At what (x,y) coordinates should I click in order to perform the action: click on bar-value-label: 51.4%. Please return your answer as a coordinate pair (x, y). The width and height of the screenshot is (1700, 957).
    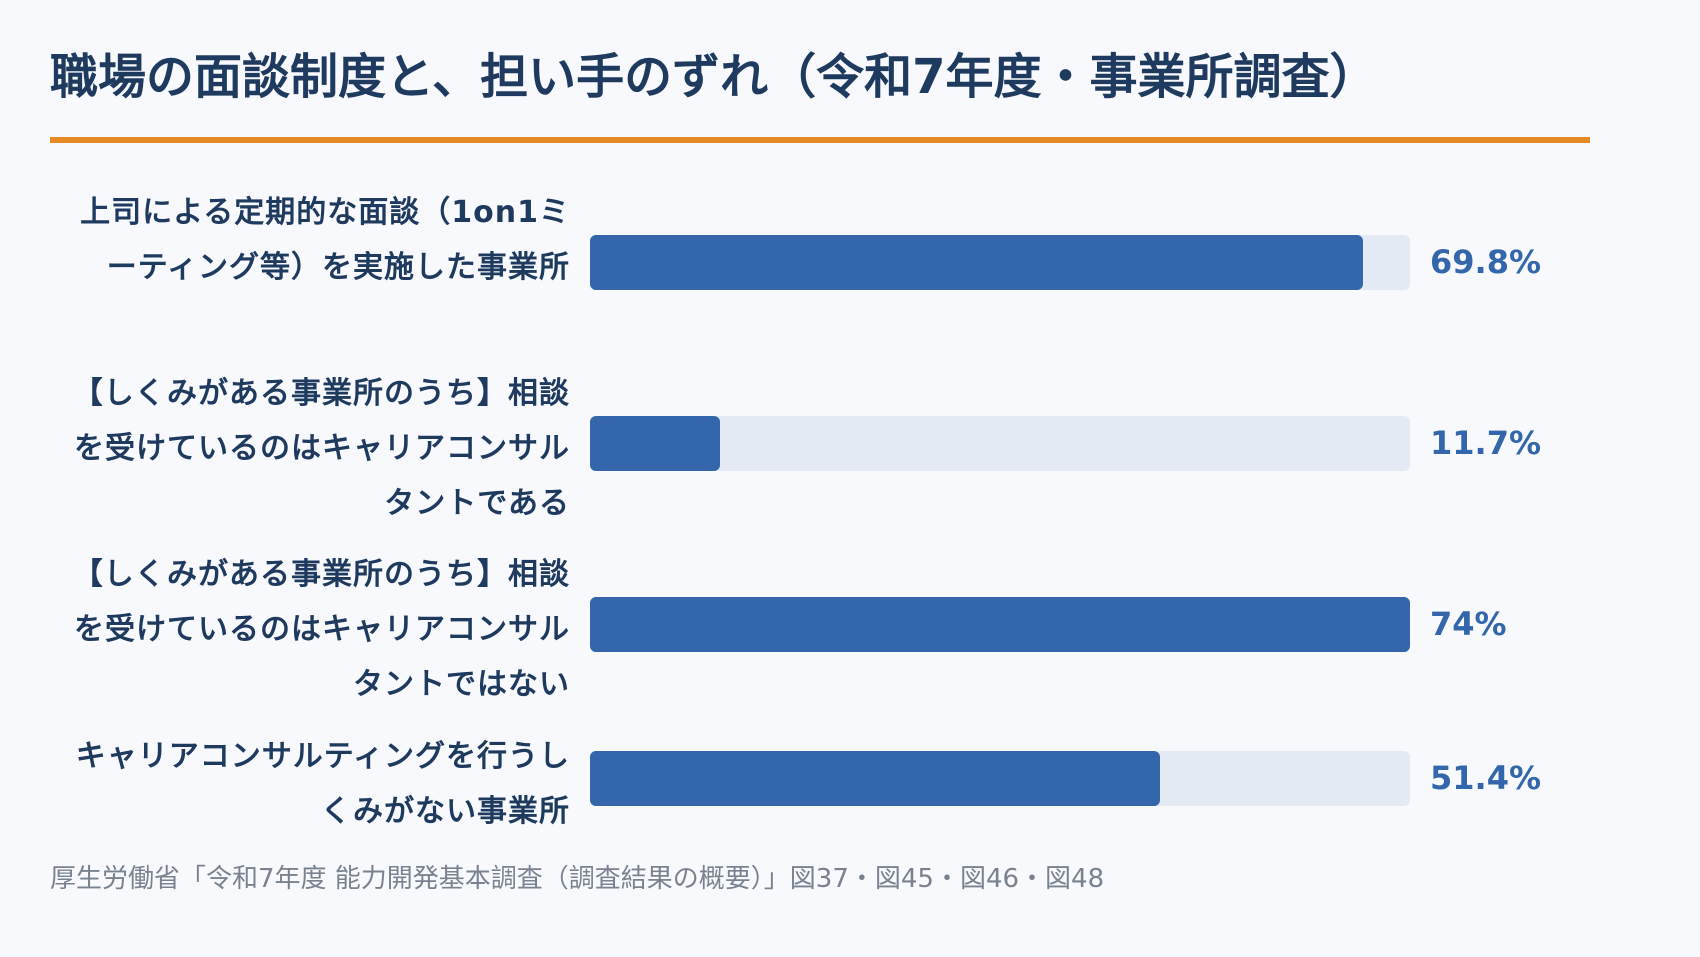
    Looking at the image, I should click on (1486, 778).